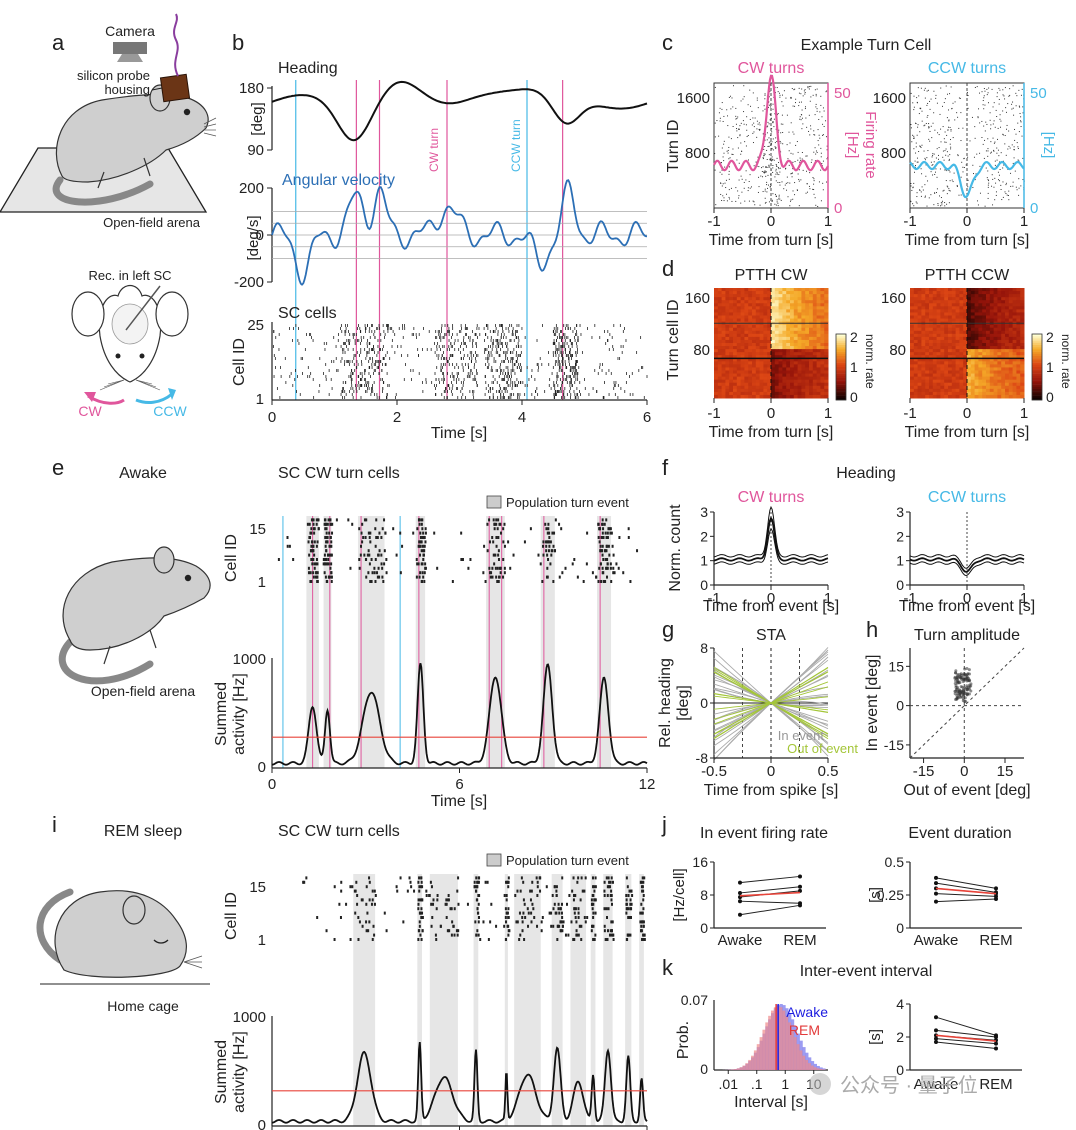 This screenshot has width=1076, height=1130. Describe the element at coordinates (713, 221) in the screenshot. I see `time-tick-label: -1` at that location.